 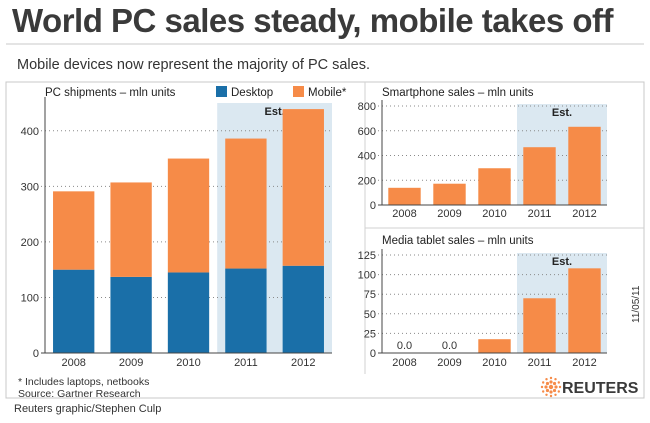 What do you see at coordinates (367, 256) in the screenshot?
I see `y-tick-label: 125` at bounding box center [367, 256].